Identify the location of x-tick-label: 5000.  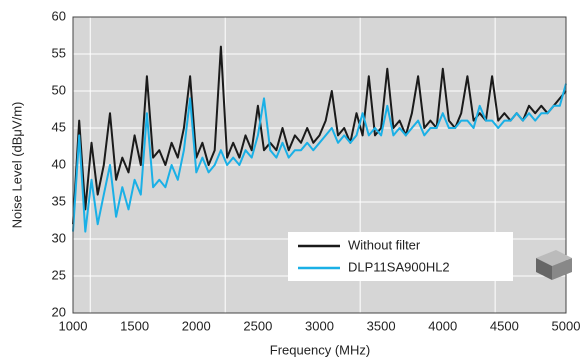
(566, 325).